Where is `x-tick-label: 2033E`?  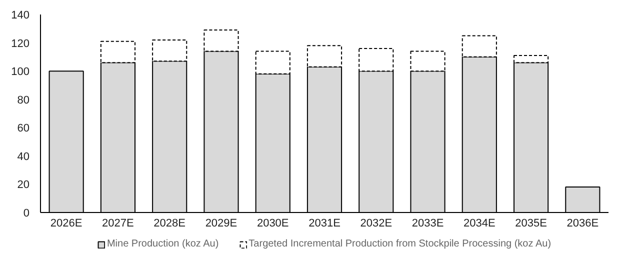 x-tick-label: 2033E is located at coordinates (428, 224).